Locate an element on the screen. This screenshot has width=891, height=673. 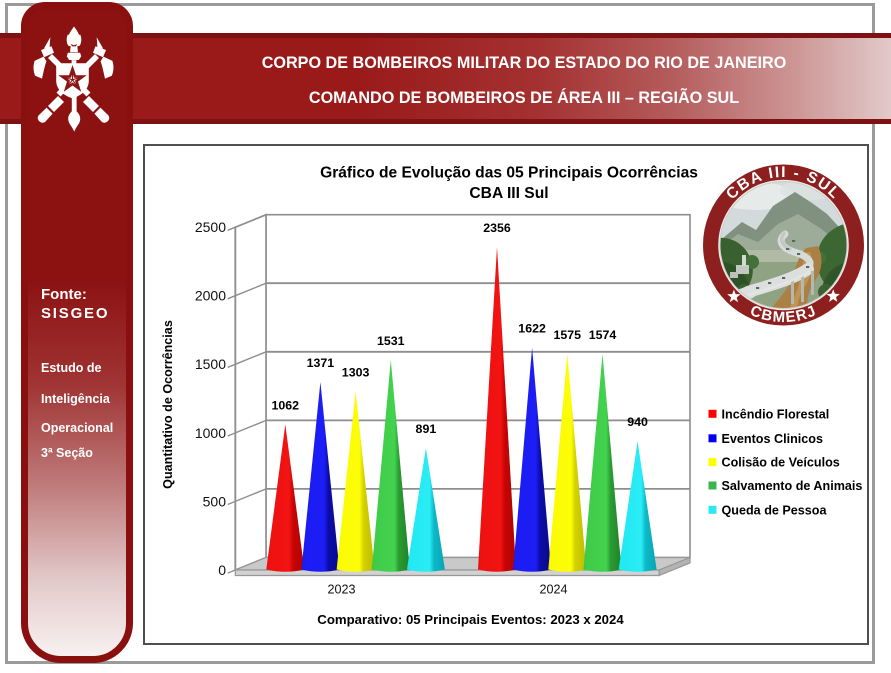
svg-text: 891 is located at coordinates (426, 429).